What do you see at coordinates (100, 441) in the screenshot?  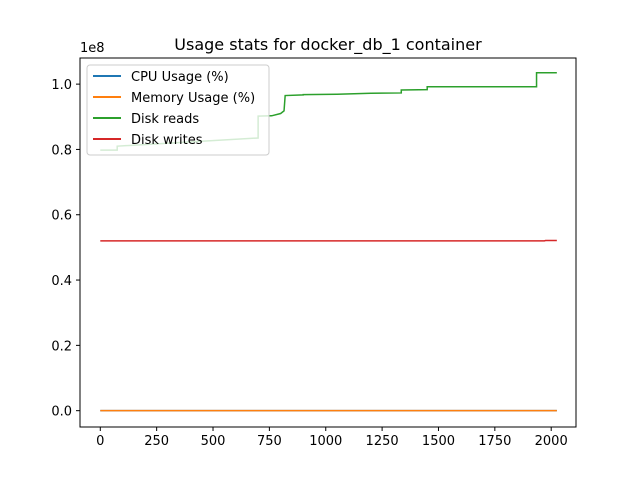 I see `x-tick-label: 0` at bounding box center [100, 441].